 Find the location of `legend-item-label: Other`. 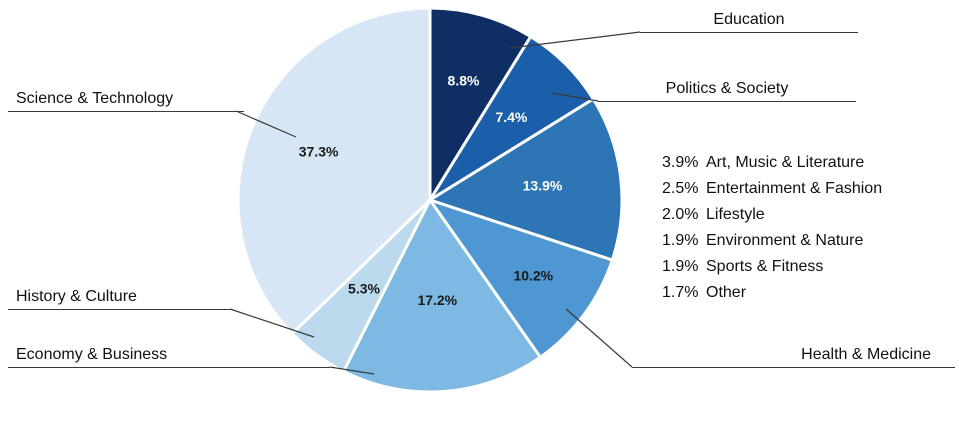

legend-item-label: Other is located at coordinates (726, 292).